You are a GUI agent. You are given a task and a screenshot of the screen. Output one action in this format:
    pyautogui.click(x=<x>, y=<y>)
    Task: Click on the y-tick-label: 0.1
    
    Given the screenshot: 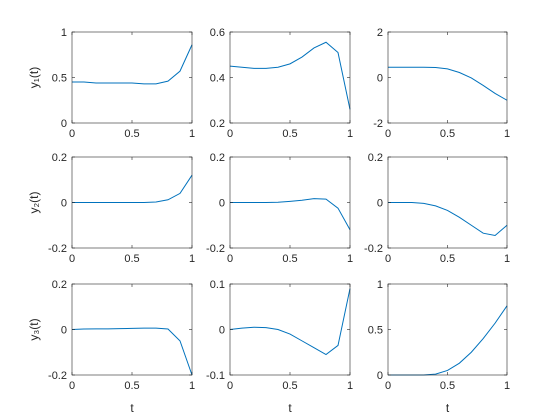 What is the action you would take?
    pyautogui.click(x=217, y=285)
    